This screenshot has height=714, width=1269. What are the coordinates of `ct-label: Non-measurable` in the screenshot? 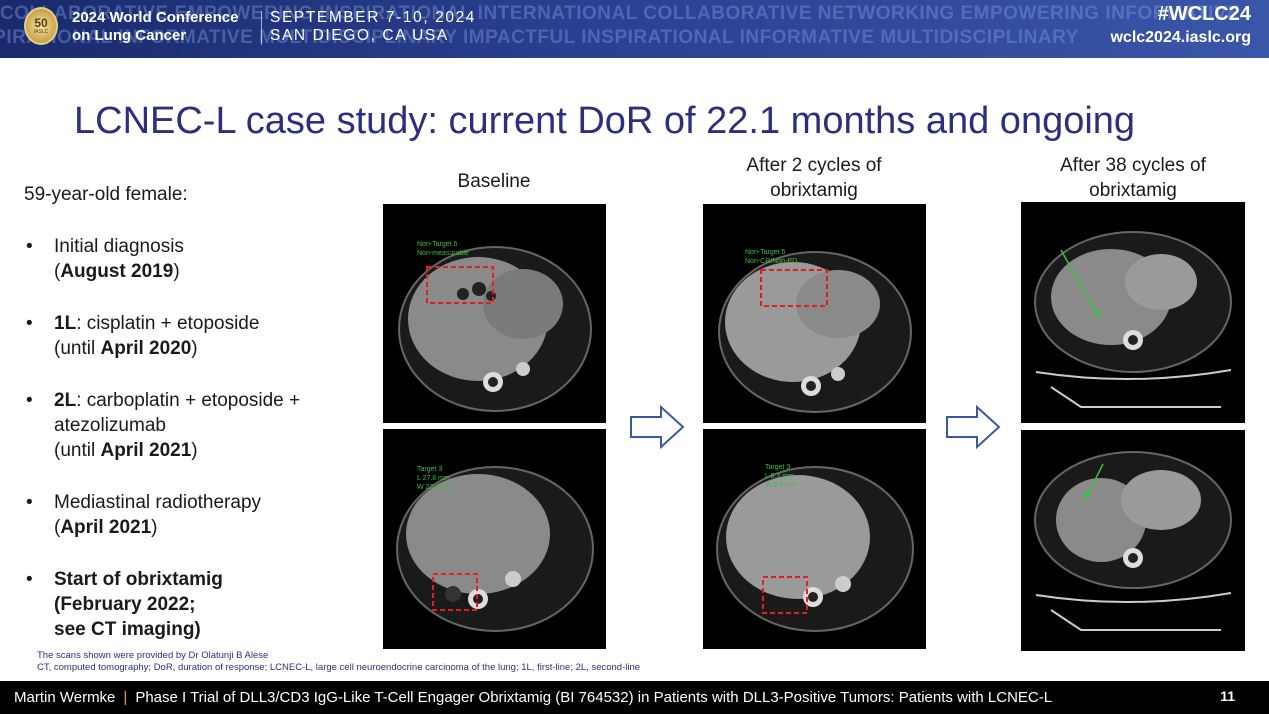 It's located at (443, 253).